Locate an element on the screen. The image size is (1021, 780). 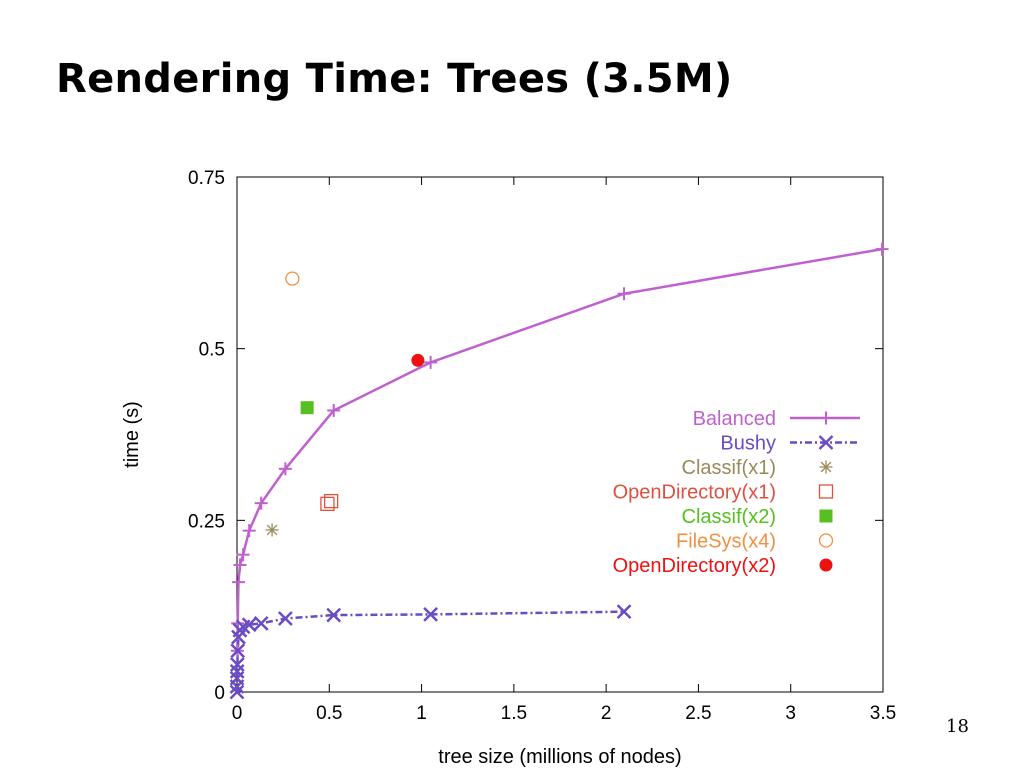
legend-symbol-classif-x1 is located at coordinates (826, 467).